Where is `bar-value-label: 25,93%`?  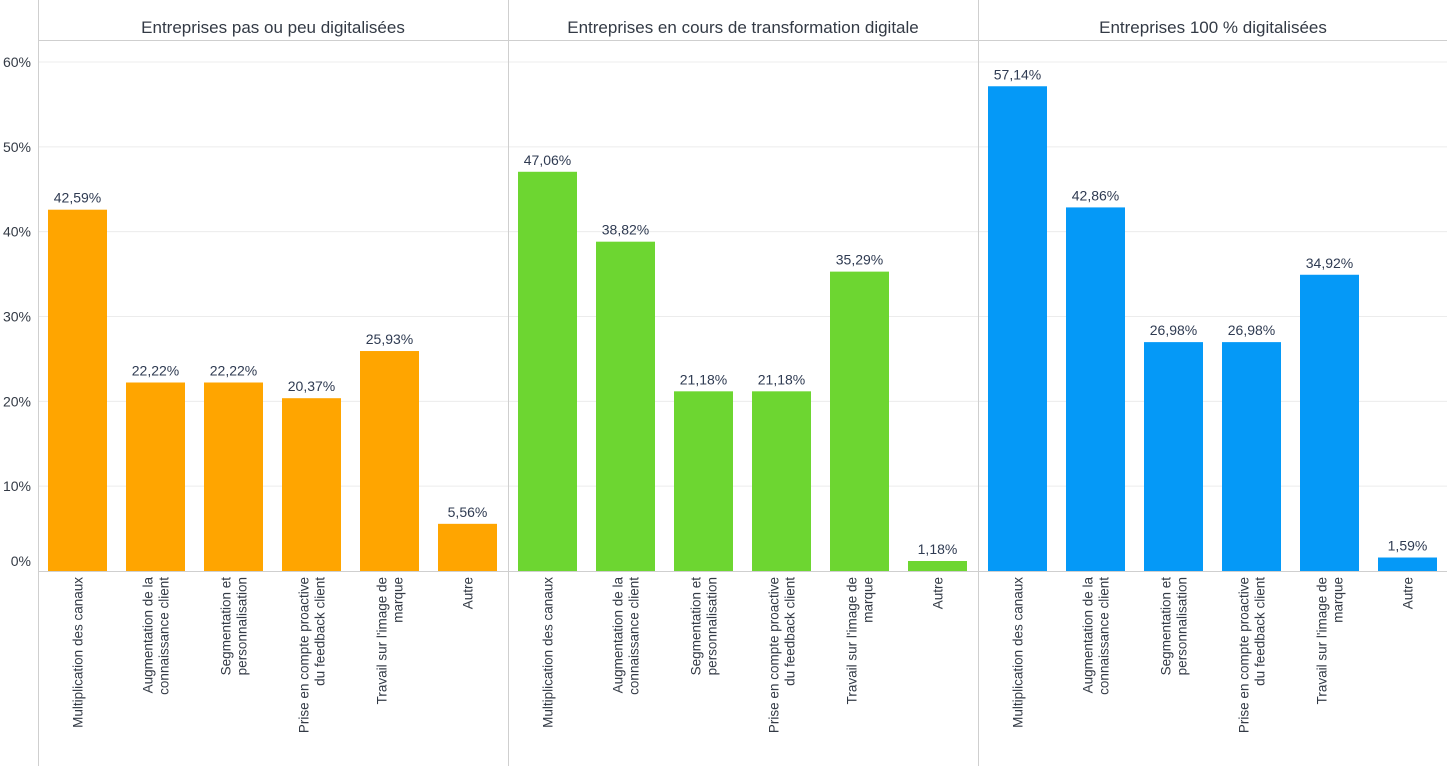 bar-value-label: 25,93% is located at coordinates (389, 339).